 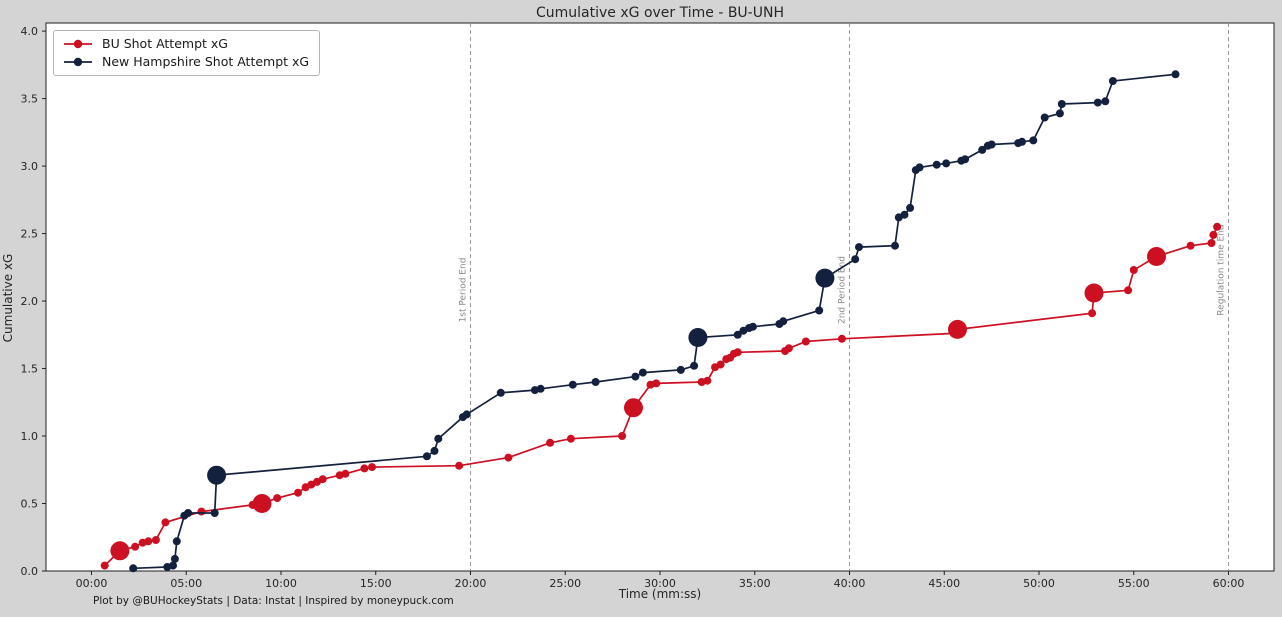 I want to click on x-tick-label: 25:00, so click(x=565, y=583).